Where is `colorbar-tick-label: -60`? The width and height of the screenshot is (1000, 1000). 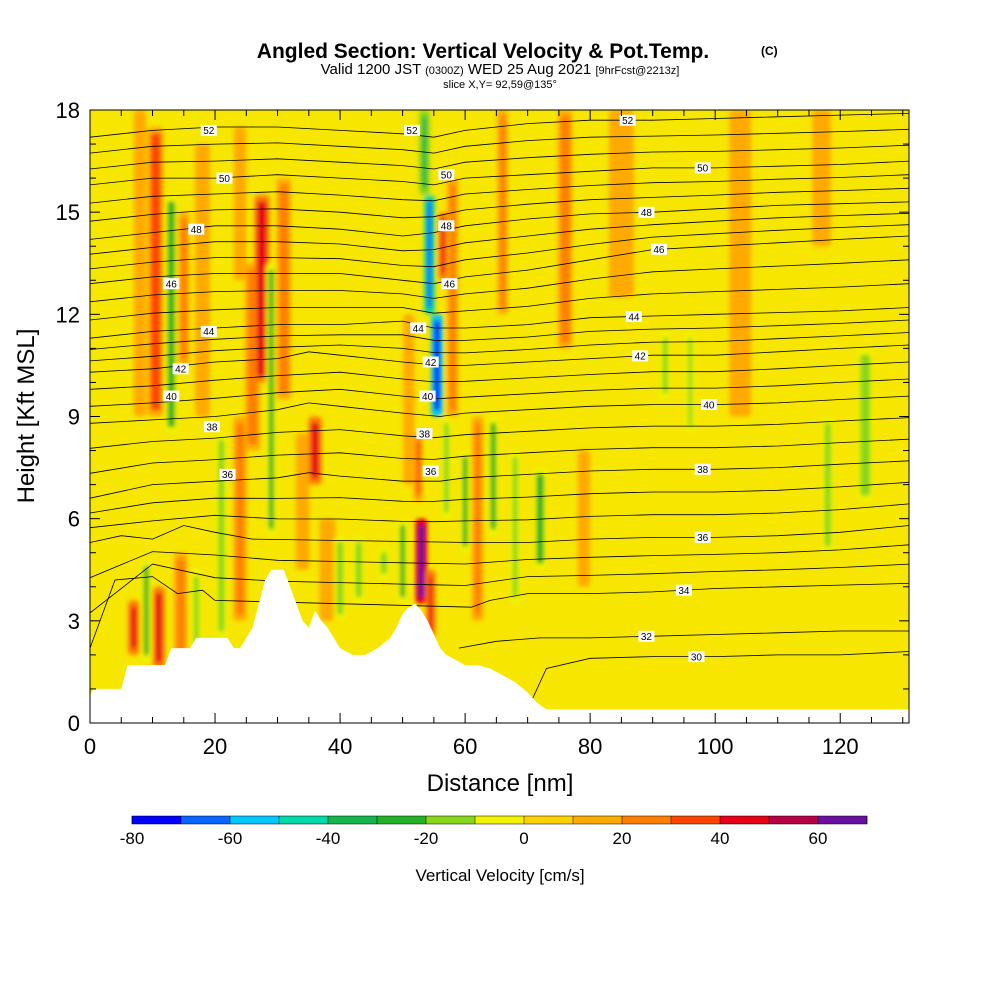
colorbar-tick-label: -60 is located at coordinates (230, 838).